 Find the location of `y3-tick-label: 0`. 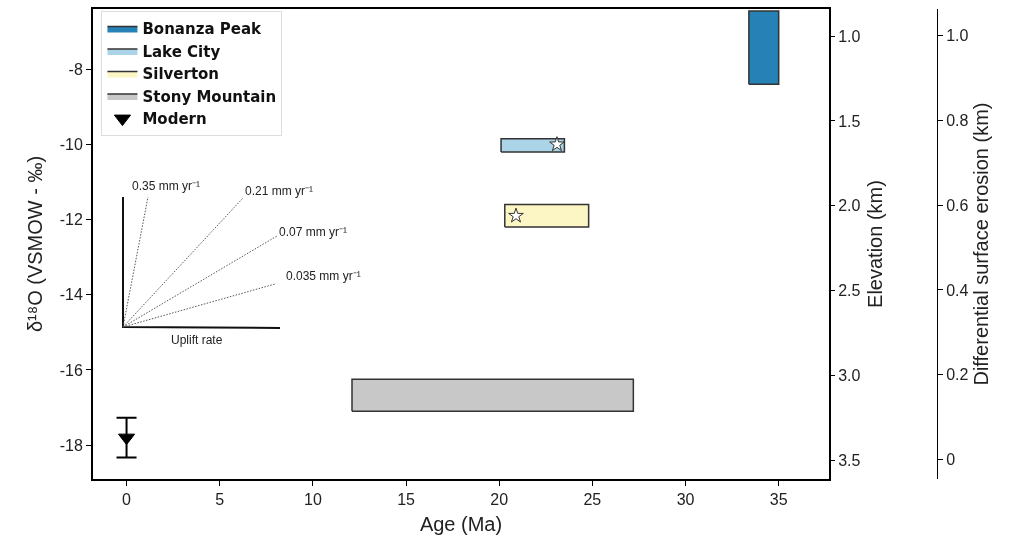

y3-tick-label: 0 is located at coordinates (951, 460).